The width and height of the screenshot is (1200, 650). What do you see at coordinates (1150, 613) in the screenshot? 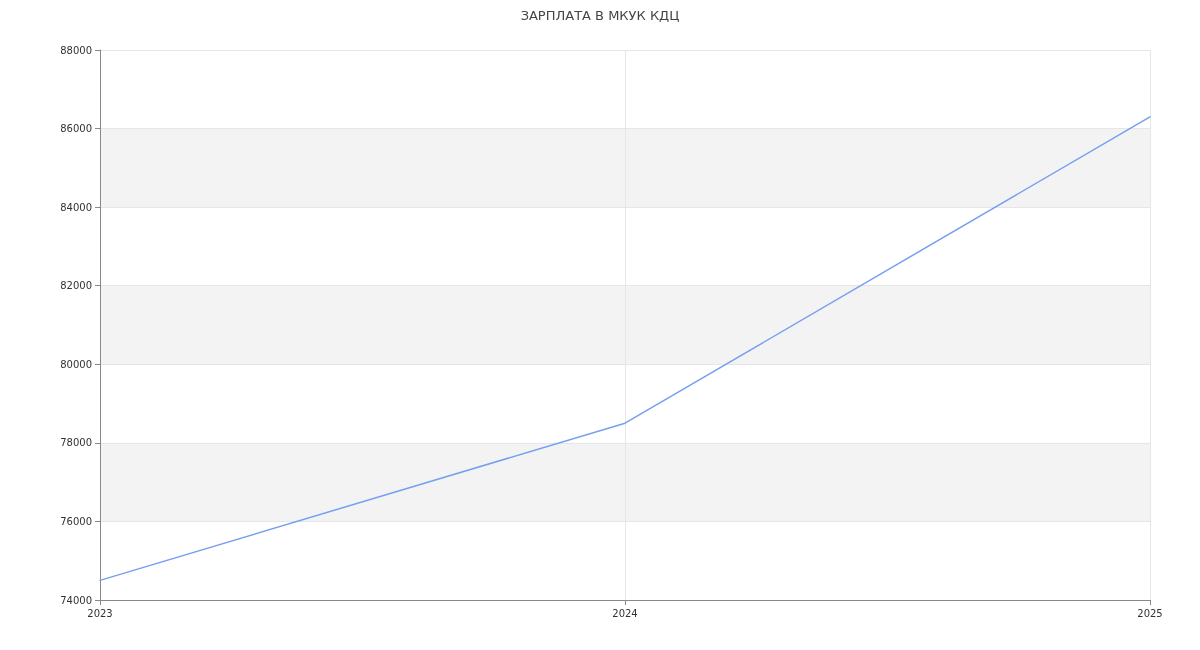
I see `x-tick-label: 2025` at bounding box center [1150, 613].